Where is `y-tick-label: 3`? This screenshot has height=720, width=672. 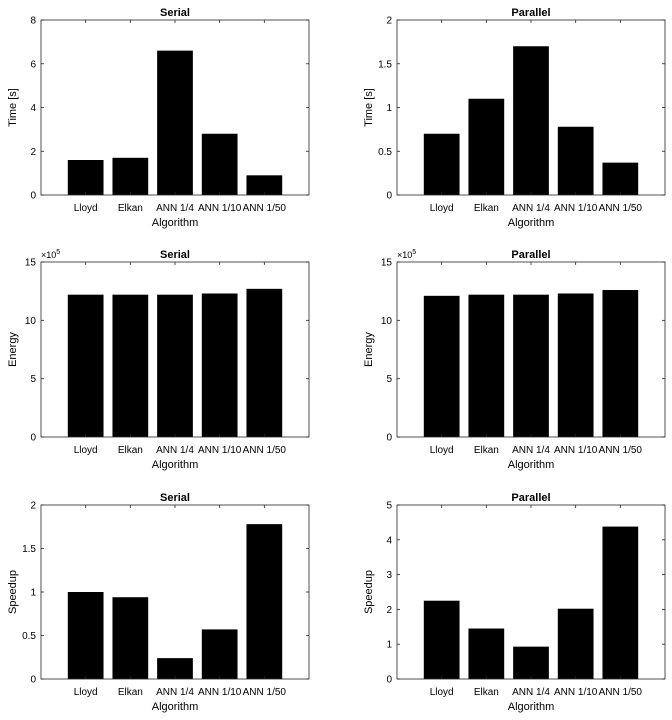
y-tick-label: 3 is located at coordinates (389, 575).